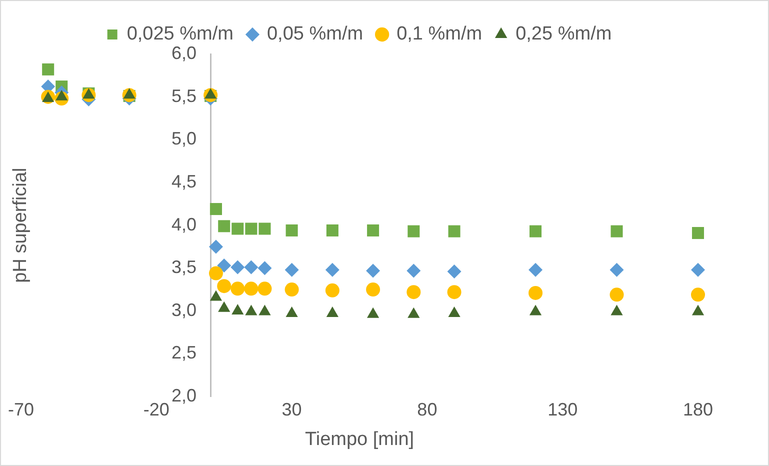  Describe the element at coordinates (427, 409) in the screenshot. I see `x-tick-label: 80` at that location.